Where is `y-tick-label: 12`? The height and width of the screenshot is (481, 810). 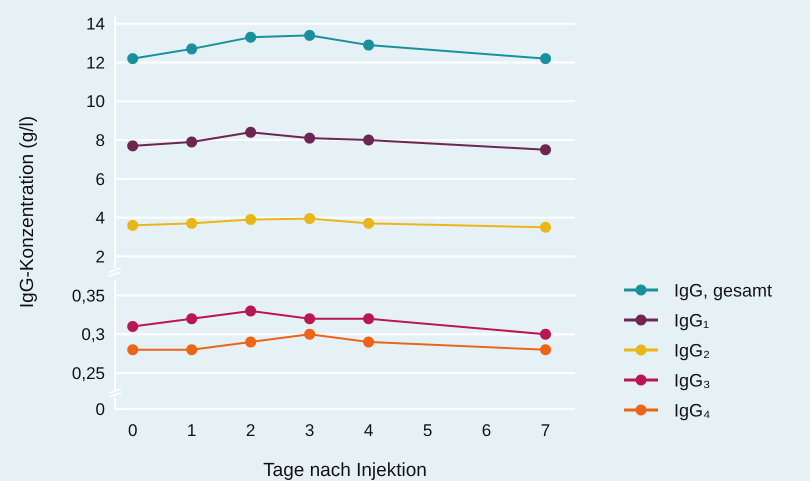 y-tick-label: 12 is located at coordinates (95, 62).